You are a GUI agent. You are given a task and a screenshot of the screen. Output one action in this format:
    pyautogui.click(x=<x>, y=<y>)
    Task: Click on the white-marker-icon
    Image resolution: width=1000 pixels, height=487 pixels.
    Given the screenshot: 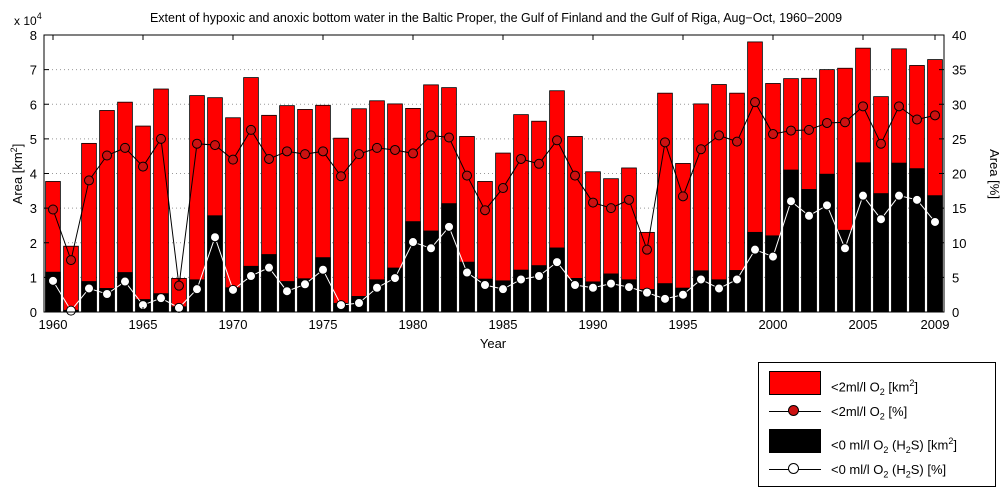 What is the action you would take?
    pyautogui.click(x=793, y=468)
    